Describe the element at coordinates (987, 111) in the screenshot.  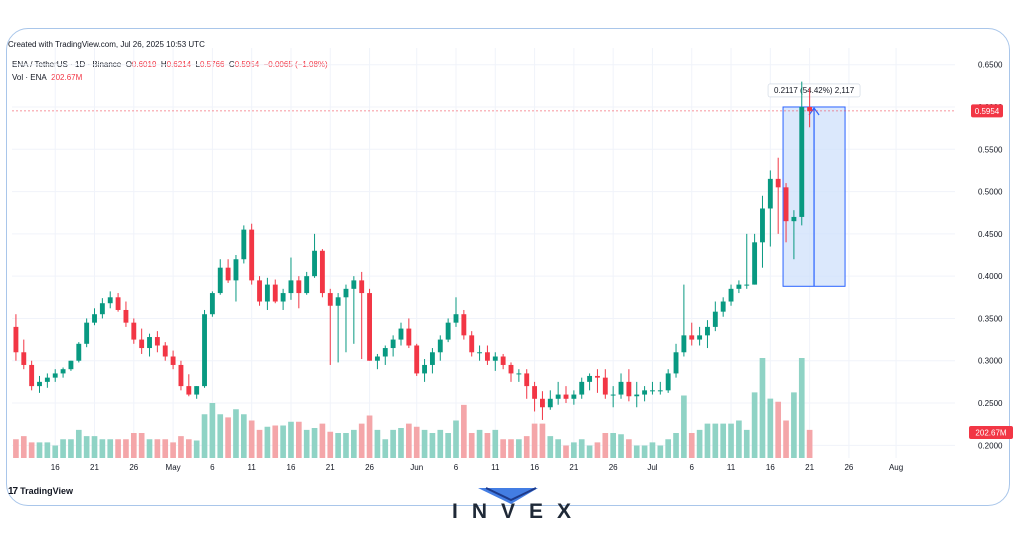
I see `price-badge-text: 0.5954` at that location.